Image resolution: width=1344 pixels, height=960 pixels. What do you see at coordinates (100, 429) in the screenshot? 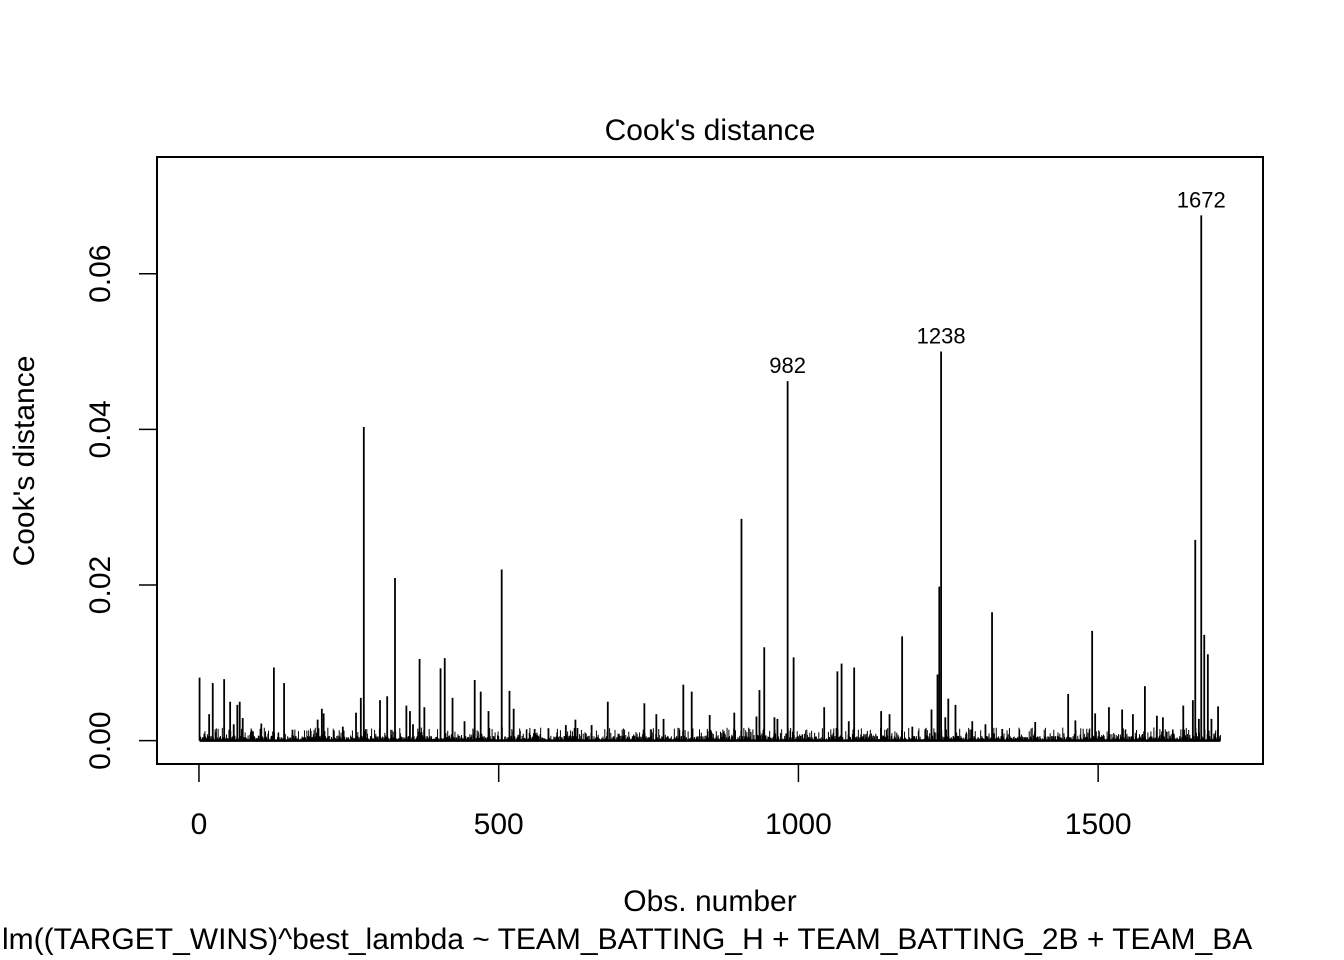
I see `y-tick-label: 0.04` at bounding box center [100, 429].